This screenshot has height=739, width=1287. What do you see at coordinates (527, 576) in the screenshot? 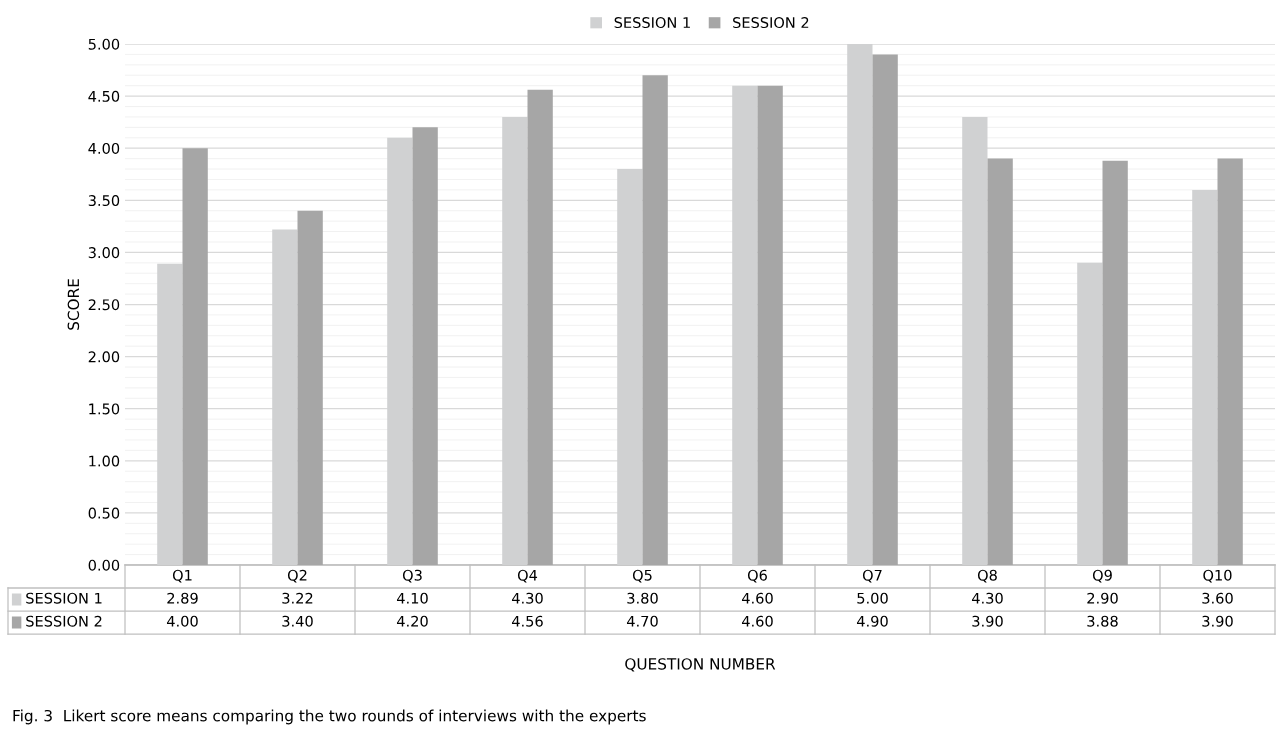
I see `x-tick-label: Q4` at bounding box center [527, 576].